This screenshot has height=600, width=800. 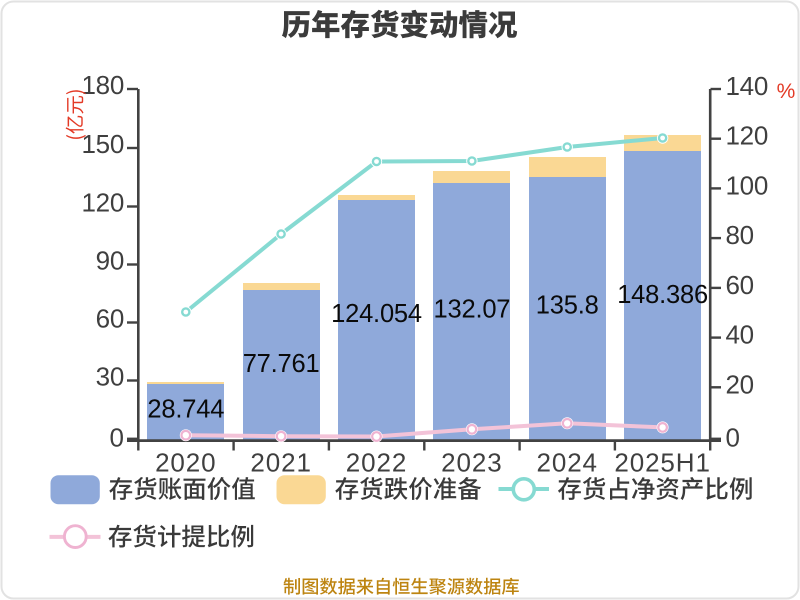 What do you see at coordinates (662, 295) in the screenshot?
I see `svg-text: 148.386` at bounding box center [662, 295].